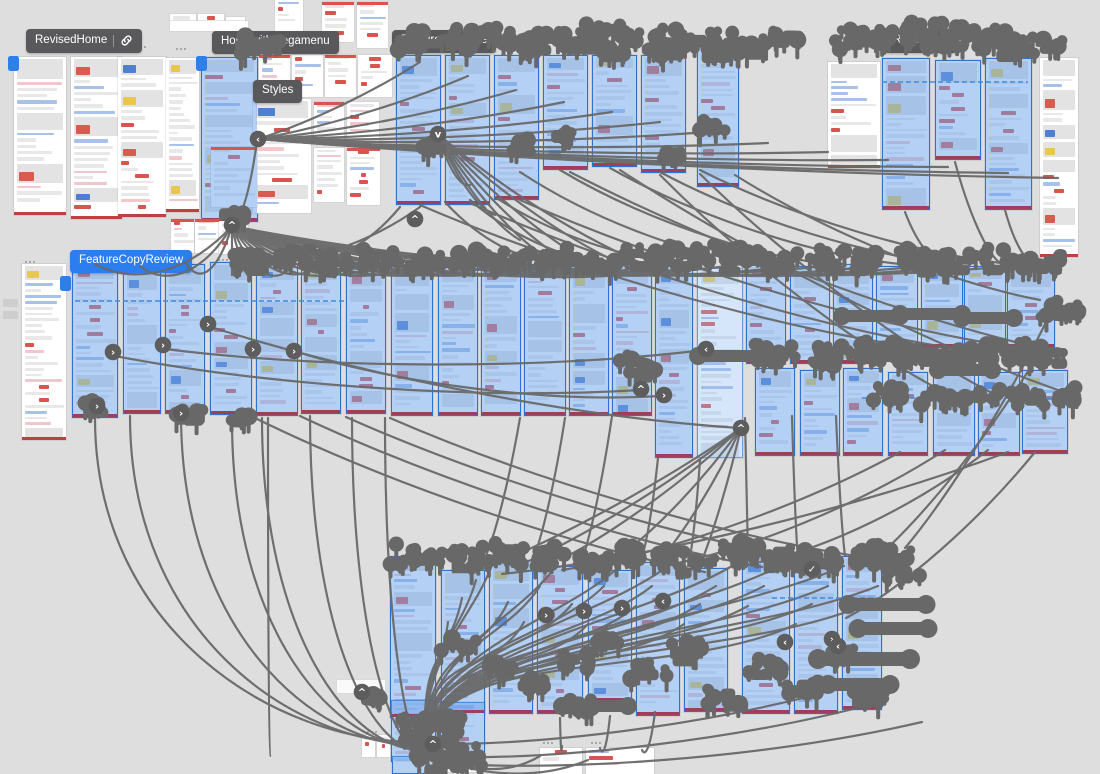 Image resolution: width=1100 pixels, height=774 pixels. What do you see at coordinates (444, 41) in the screenshot?
I see `section-label-featuretemplate: FeatureTemplate` at bounding box center [444, 41].